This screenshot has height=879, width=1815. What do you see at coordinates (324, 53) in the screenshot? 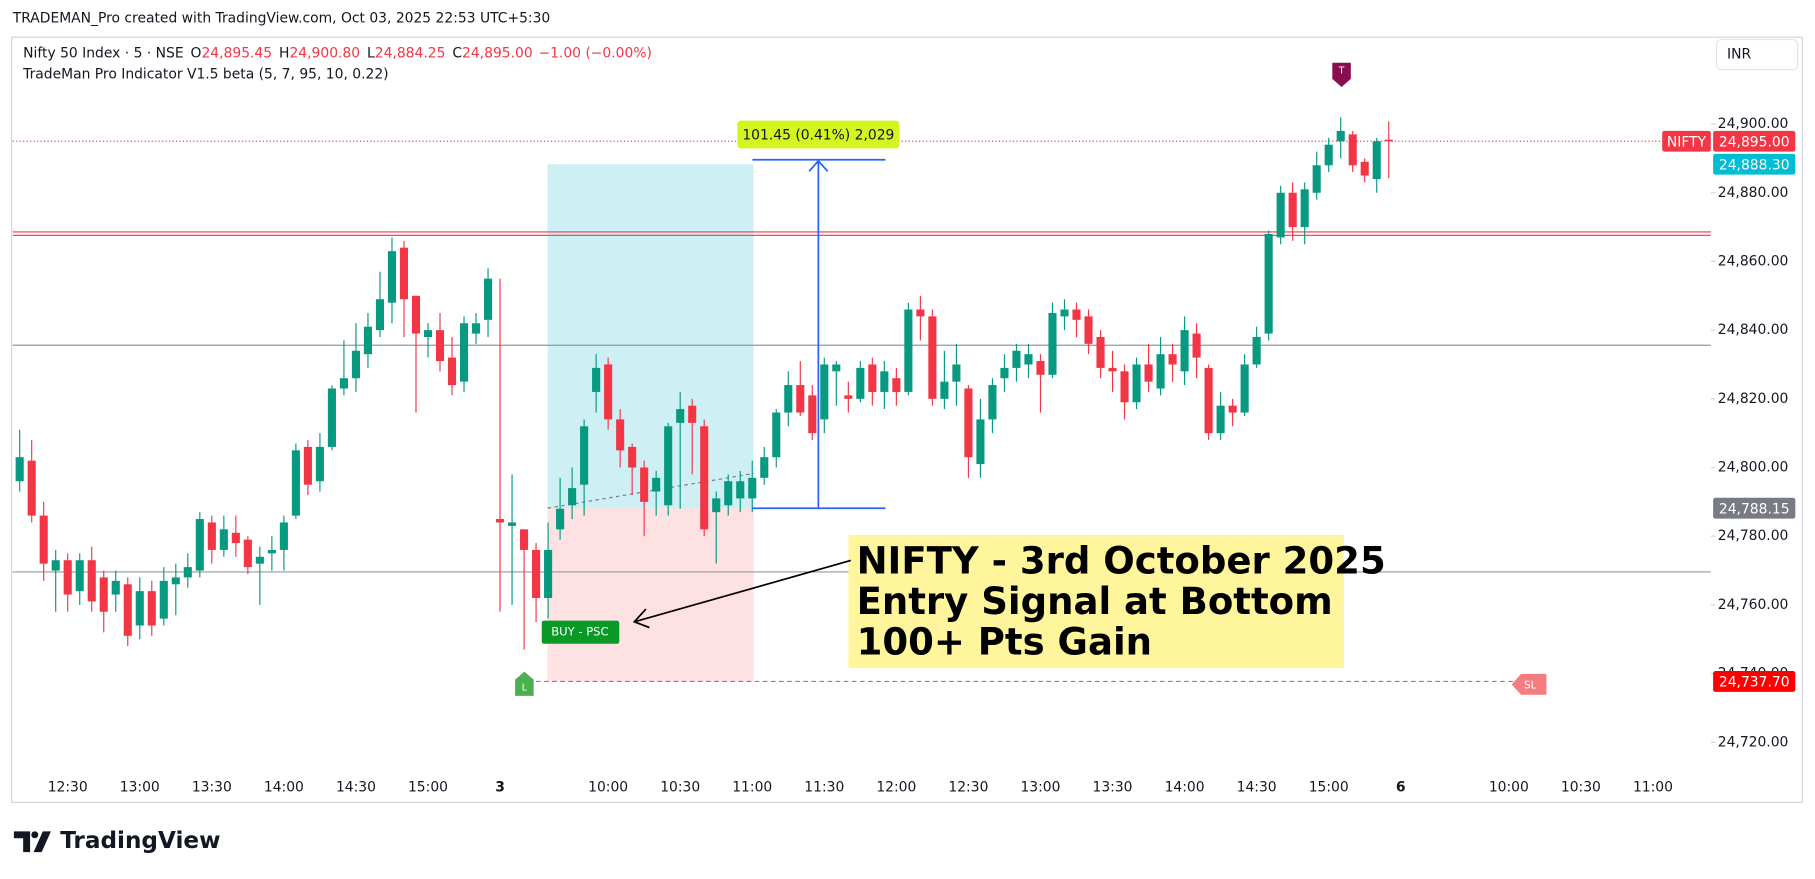
I see `ohlc-value: 24,900.80` at bounding box center [324, 53].